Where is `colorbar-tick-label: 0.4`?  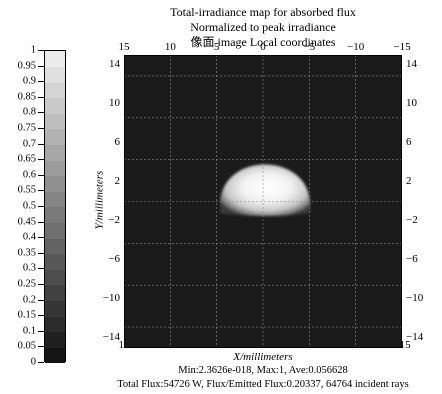 colorbar-tick-label: 0.4 is located at coordinates (29, 237).